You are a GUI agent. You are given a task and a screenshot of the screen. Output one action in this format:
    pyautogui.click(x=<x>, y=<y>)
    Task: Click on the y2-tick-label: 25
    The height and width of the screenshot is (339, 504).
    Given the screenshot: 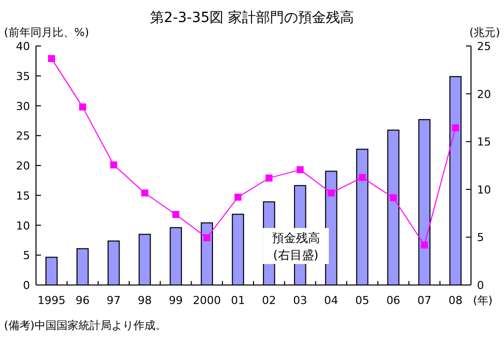 What is the action you would take?
    pyautogui.click(x=484, y=46)
    